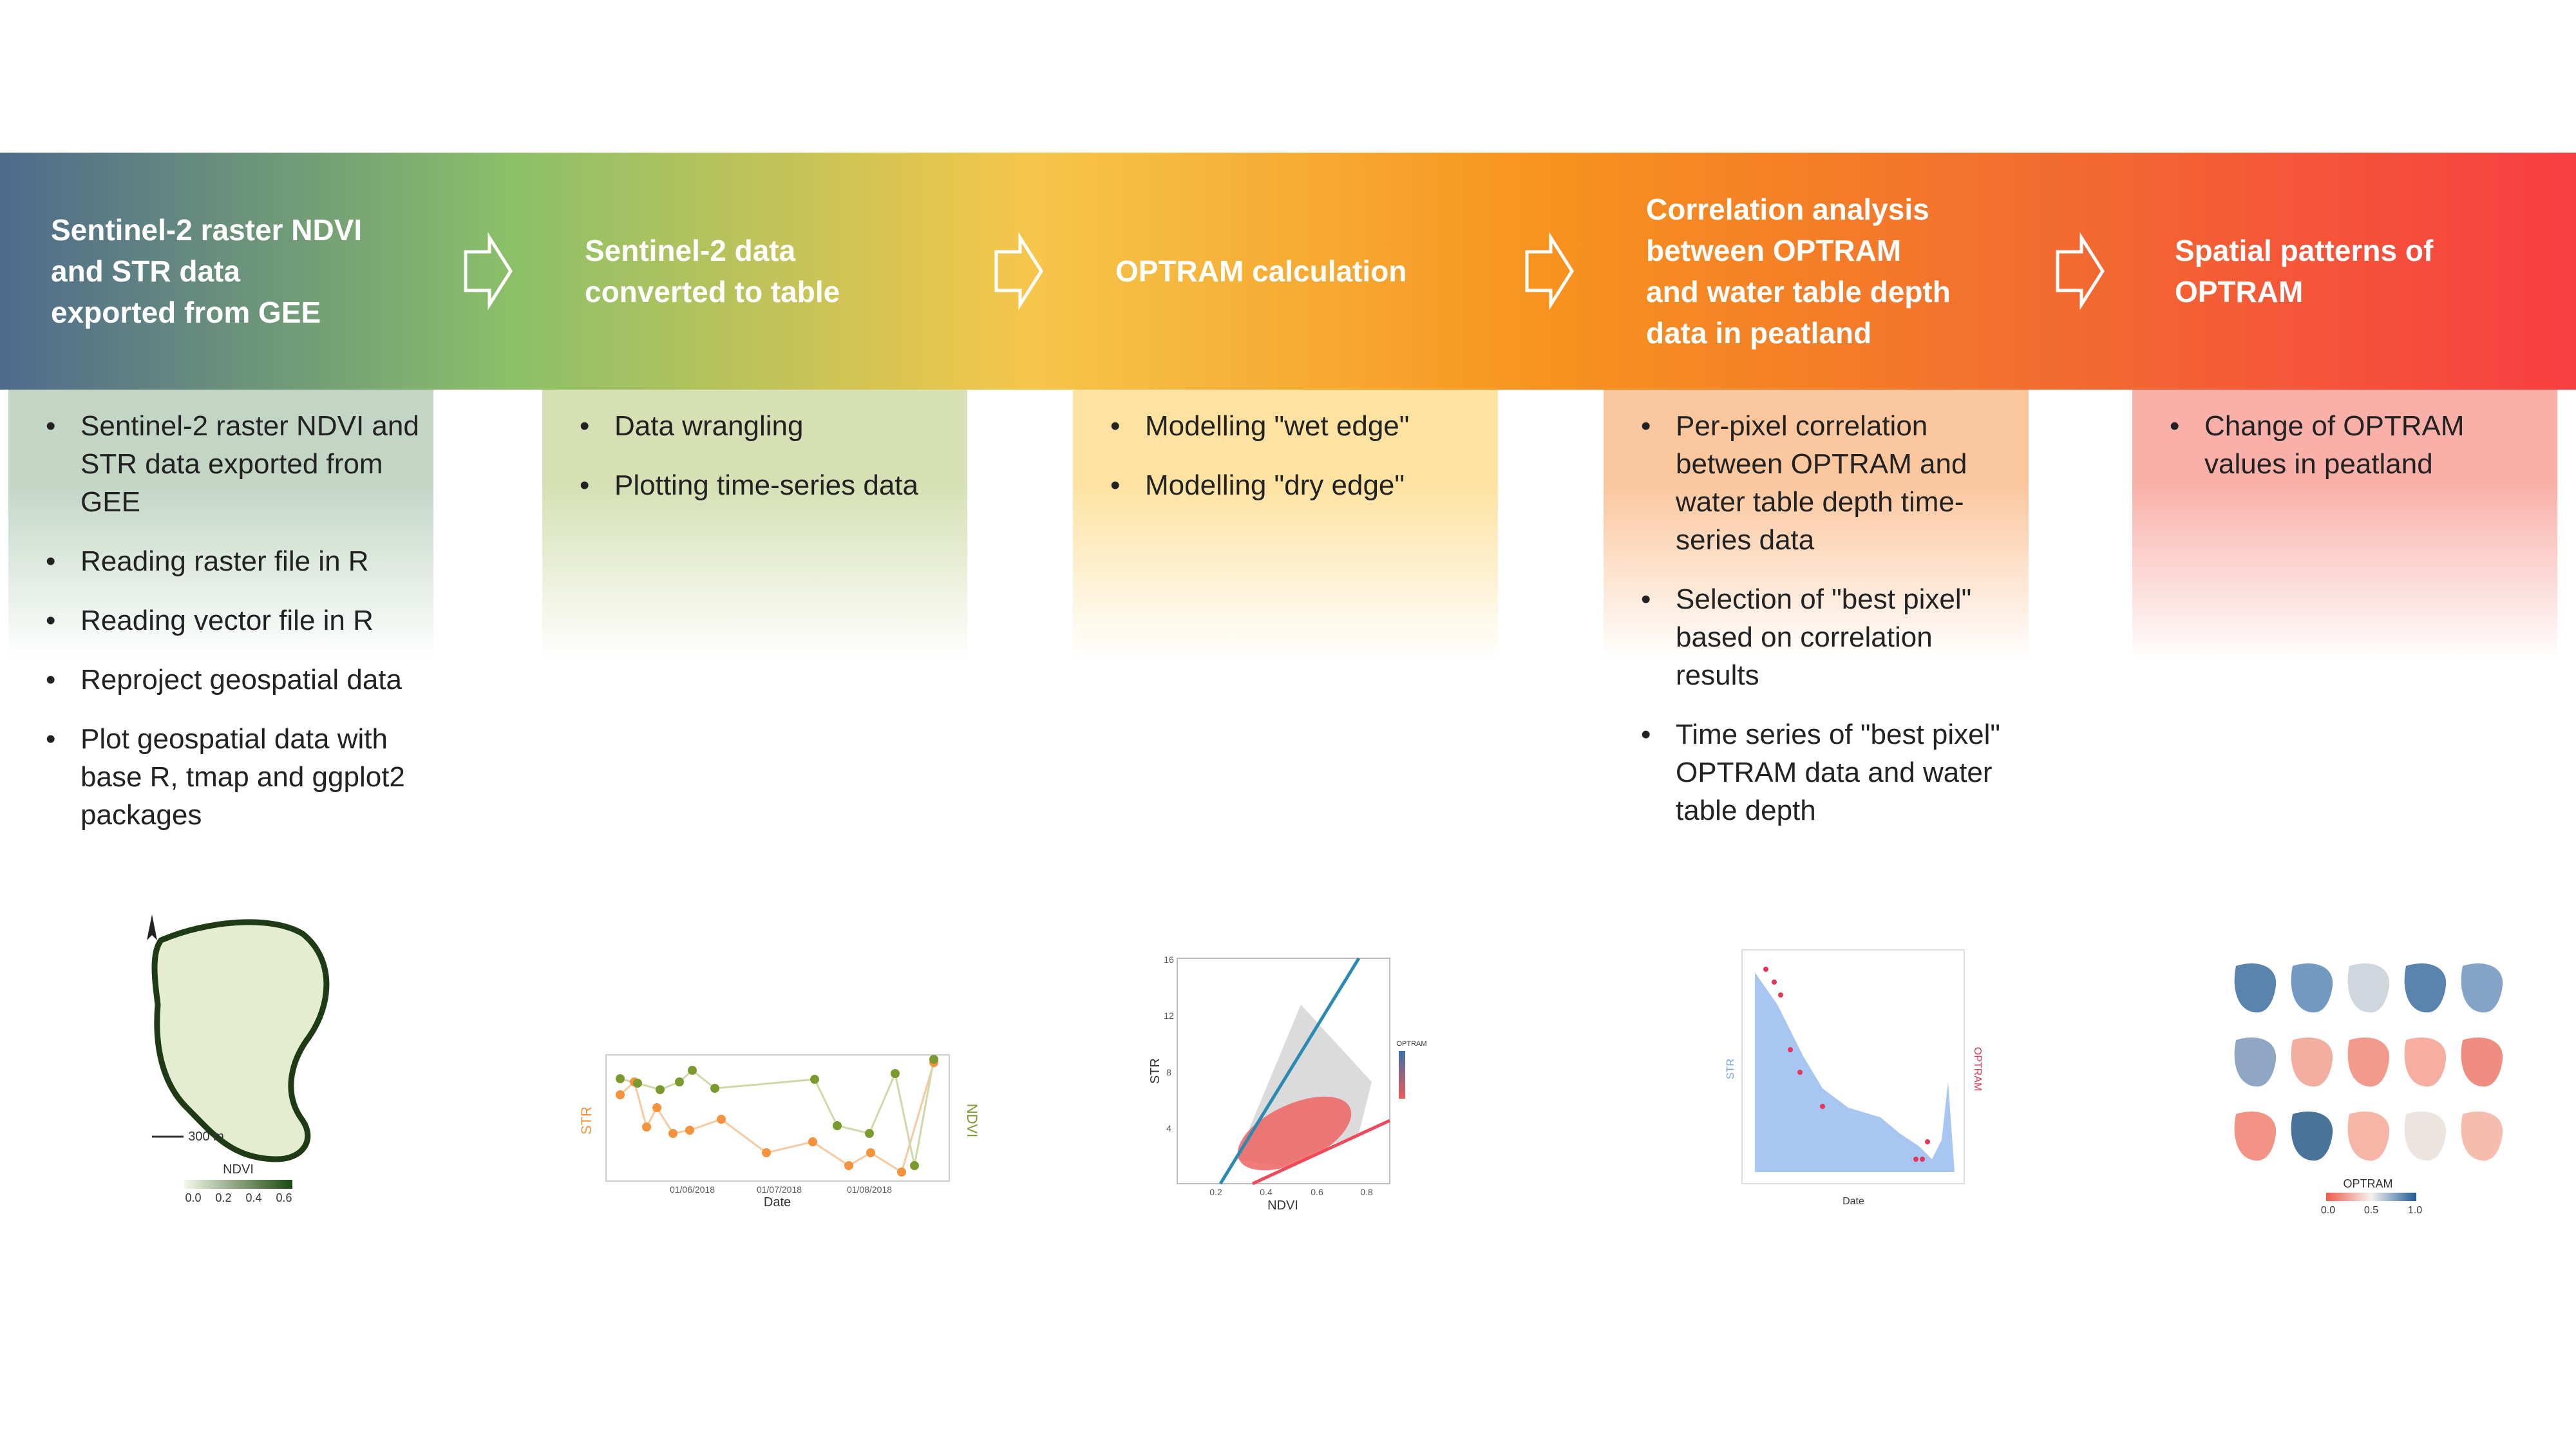  What do you see at coordinates (690, 250) in the screenshot?
I see `title-line: Sentinel-2 data` at bounding box center [690, 250].